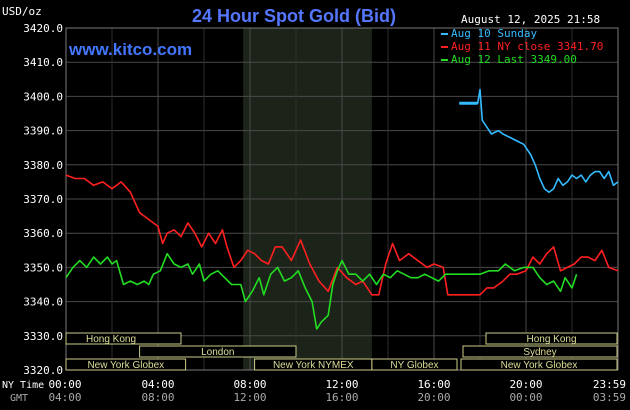 The image size is (630, 410). Describe the element at coordinates (433, 397) in the screenshot. I see `x-tick-label-gmt: 20:00` at that location.